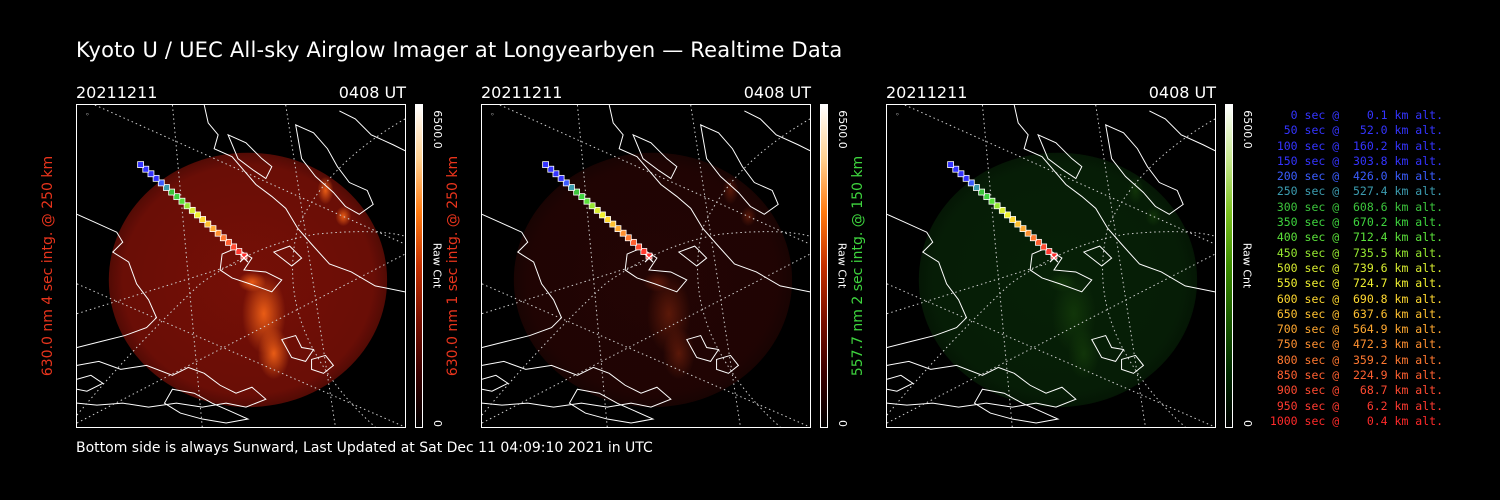  I want to click on panel-ylabel-text: 630.0 nm 4 sec intg. @ 250 km, so click(48, 266).